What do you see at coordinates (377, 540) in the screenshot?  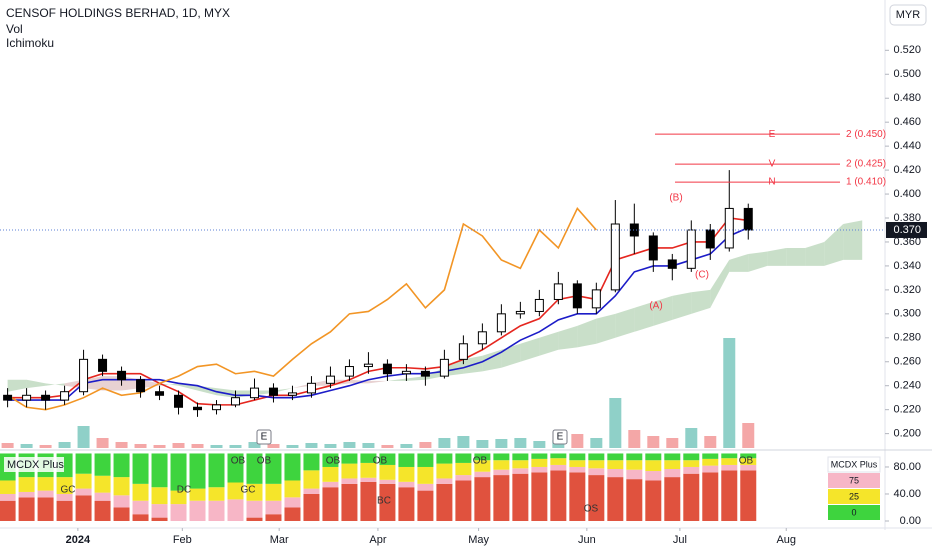 I see `x-tick-label: Apr` at bounding box center [377, 540].